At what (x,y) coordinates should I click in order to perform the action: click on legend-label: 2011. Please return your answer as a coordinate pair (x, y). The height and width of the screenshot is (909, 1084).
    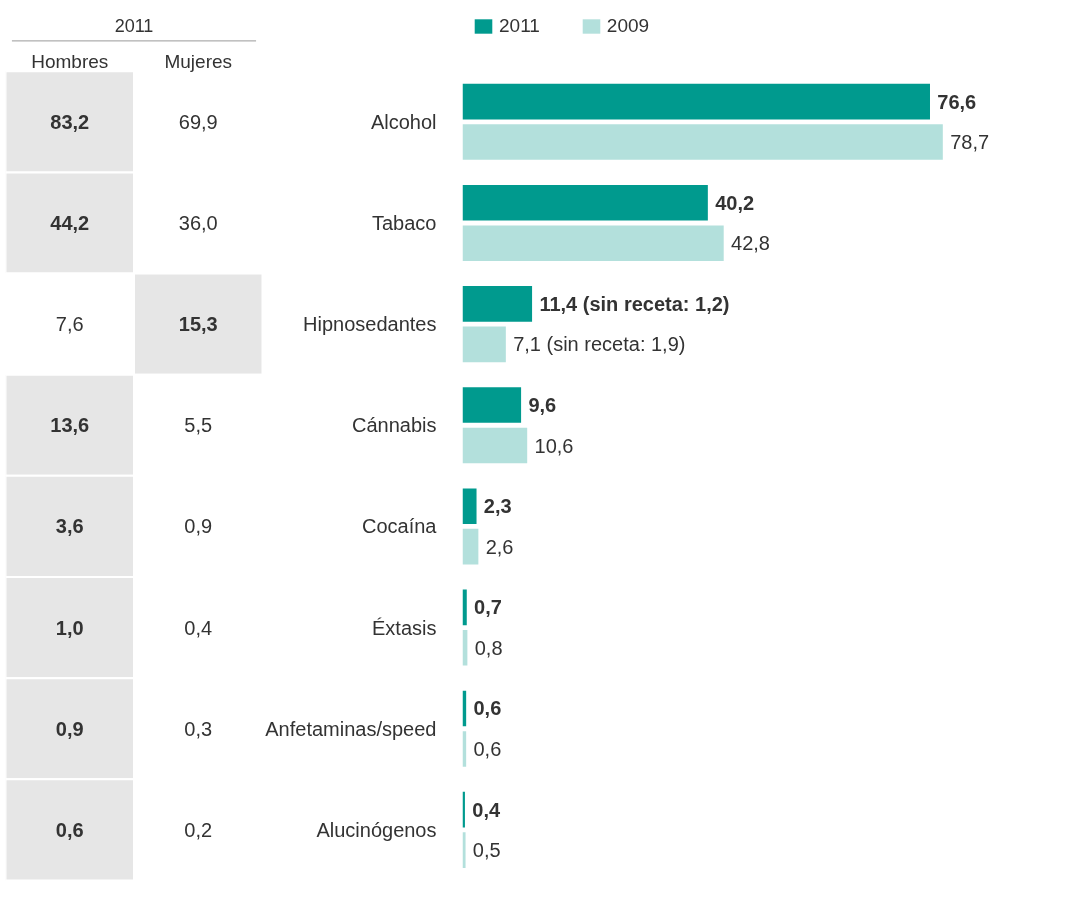
    Looking at the image, I should click on (519, 26).